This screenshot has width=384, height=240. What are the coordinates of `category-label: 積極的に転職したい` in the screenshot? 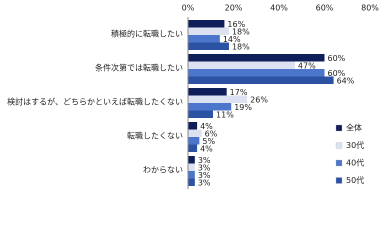 It's located at (147, 34).